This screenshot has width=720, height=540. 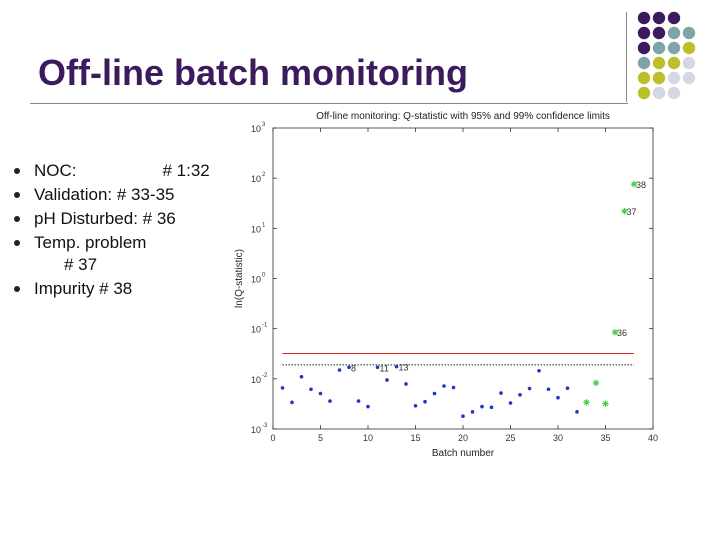 I want to click on bullet-temp-text: Temp. problem, so click(x=90, y=242).